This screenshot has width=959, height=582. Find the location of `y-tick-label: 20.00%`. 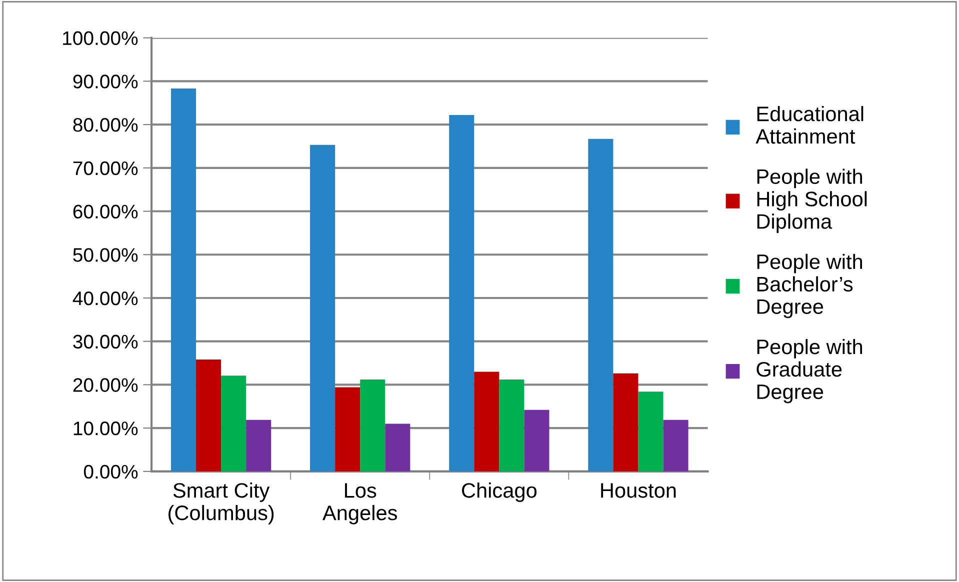

y-tick-label: 20.00% is located at coordinates (105, 385).